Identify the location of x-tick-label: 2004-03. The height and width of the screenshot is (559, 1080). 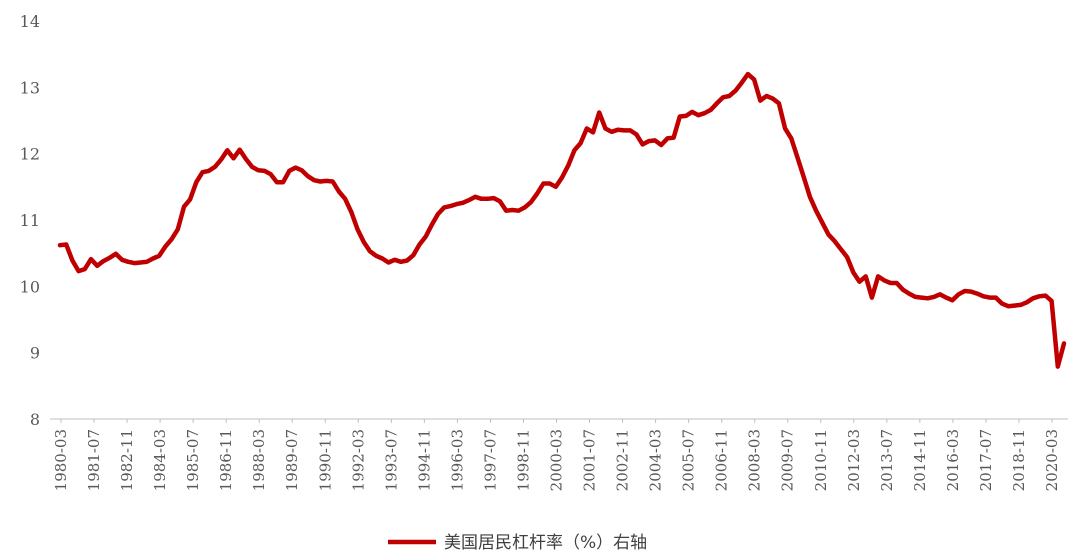
(656, 460).